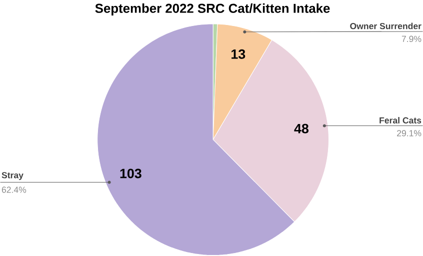  What do you see at coordinates (301, 129) in the screenshot?
I see `data-label: 48` at bounding box center [301, 129].